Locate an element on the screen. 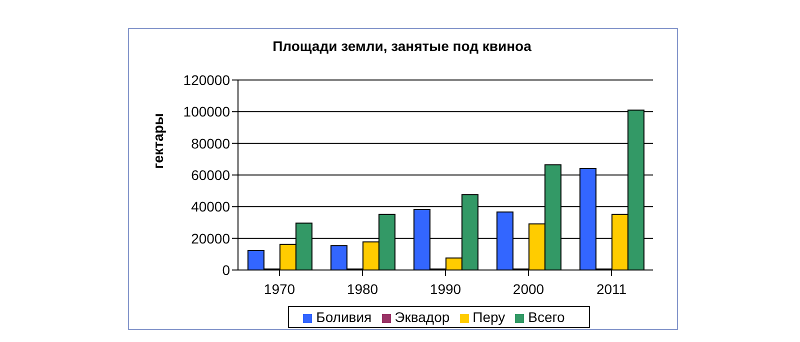 The width and height of the screenshot is (800, 342). y-tick-label: 120000 is located at coordinates (206, 80).